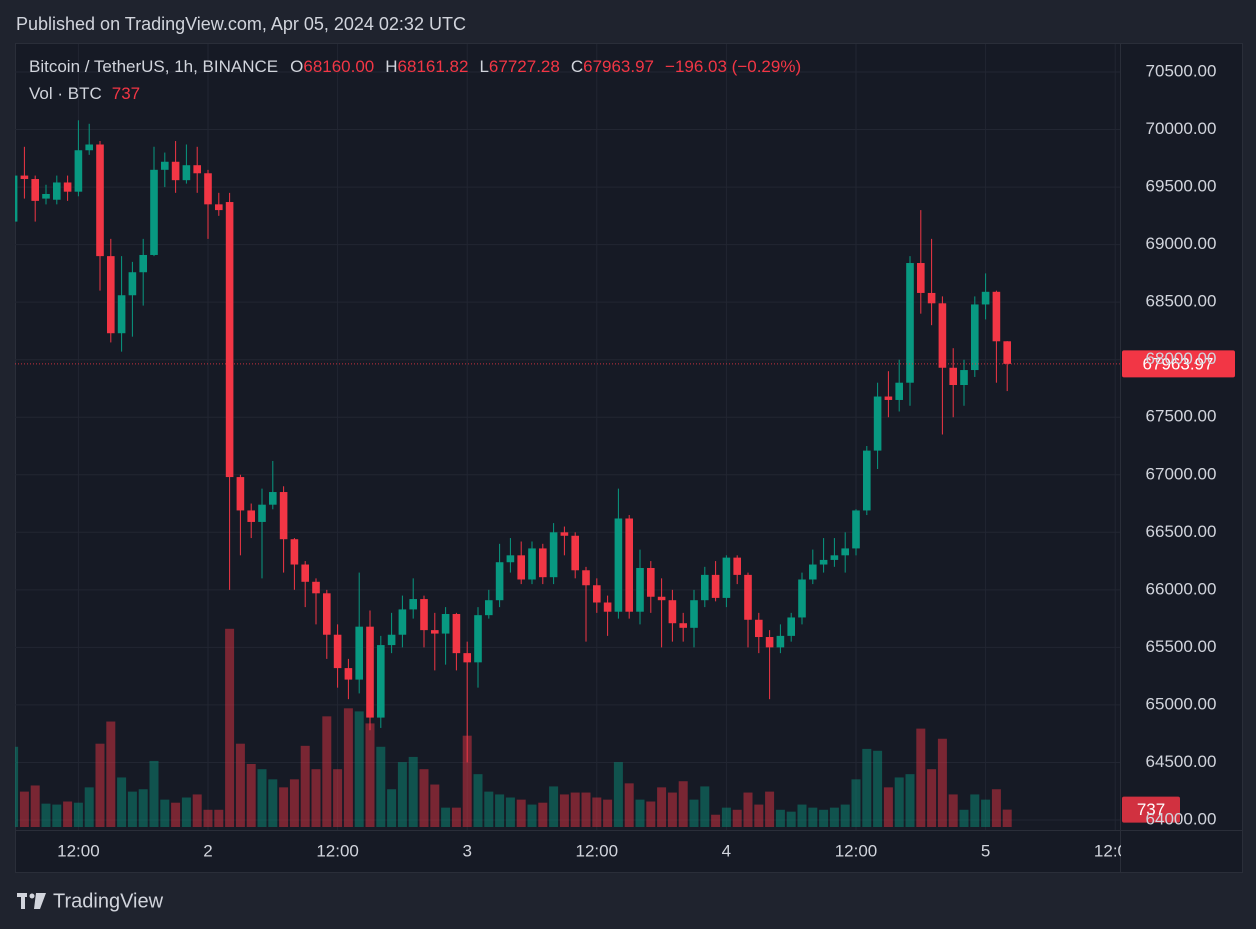  I want to click on volume-tag-label: 737, so click(1151, 809).